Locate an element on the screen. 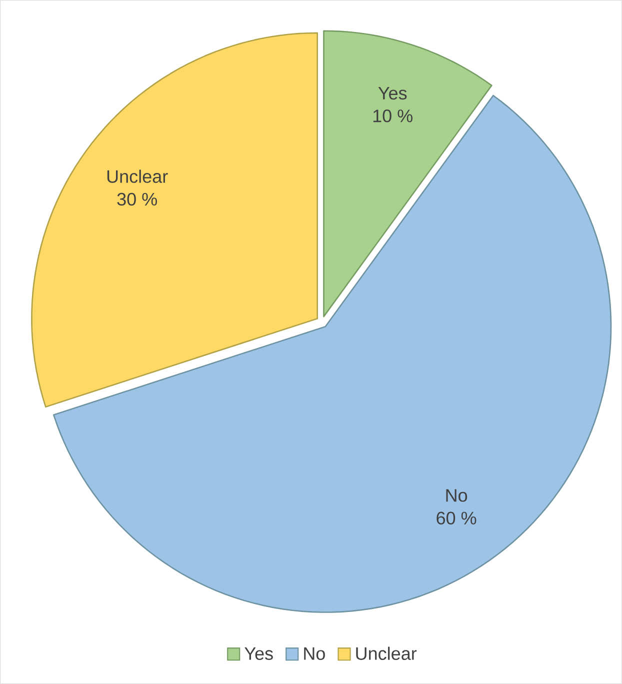 The height and width of the screenshot is (684, 622). data-label: 10 % is located at coordinates (393, 116).